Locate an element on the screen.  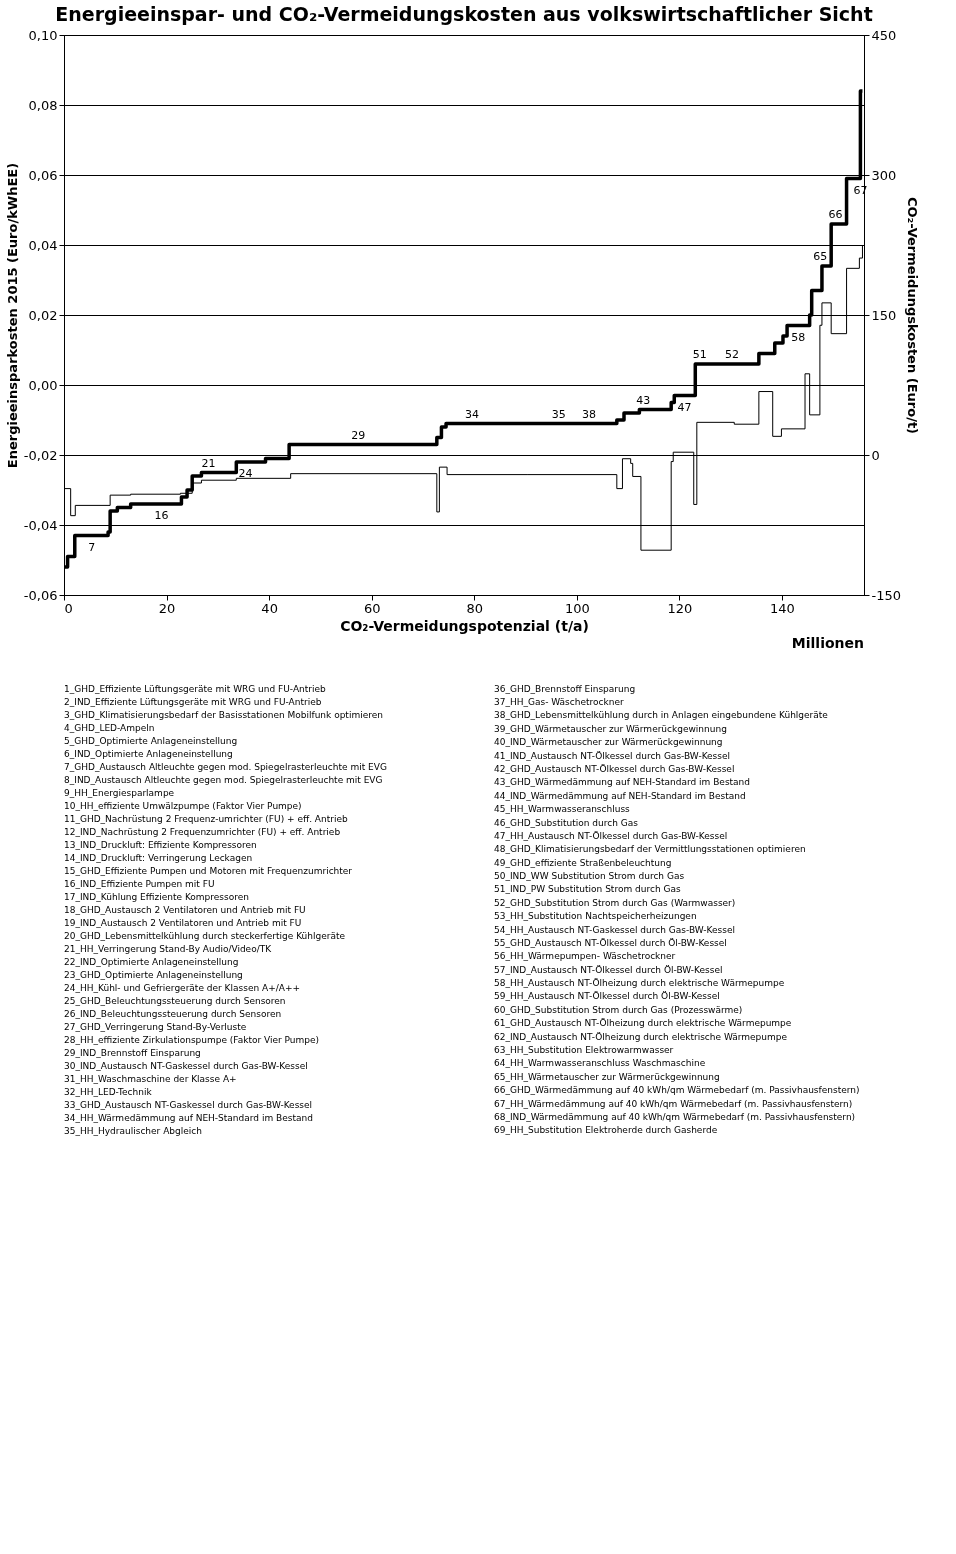
annotation: 7 is located at coordinates (92, 547).